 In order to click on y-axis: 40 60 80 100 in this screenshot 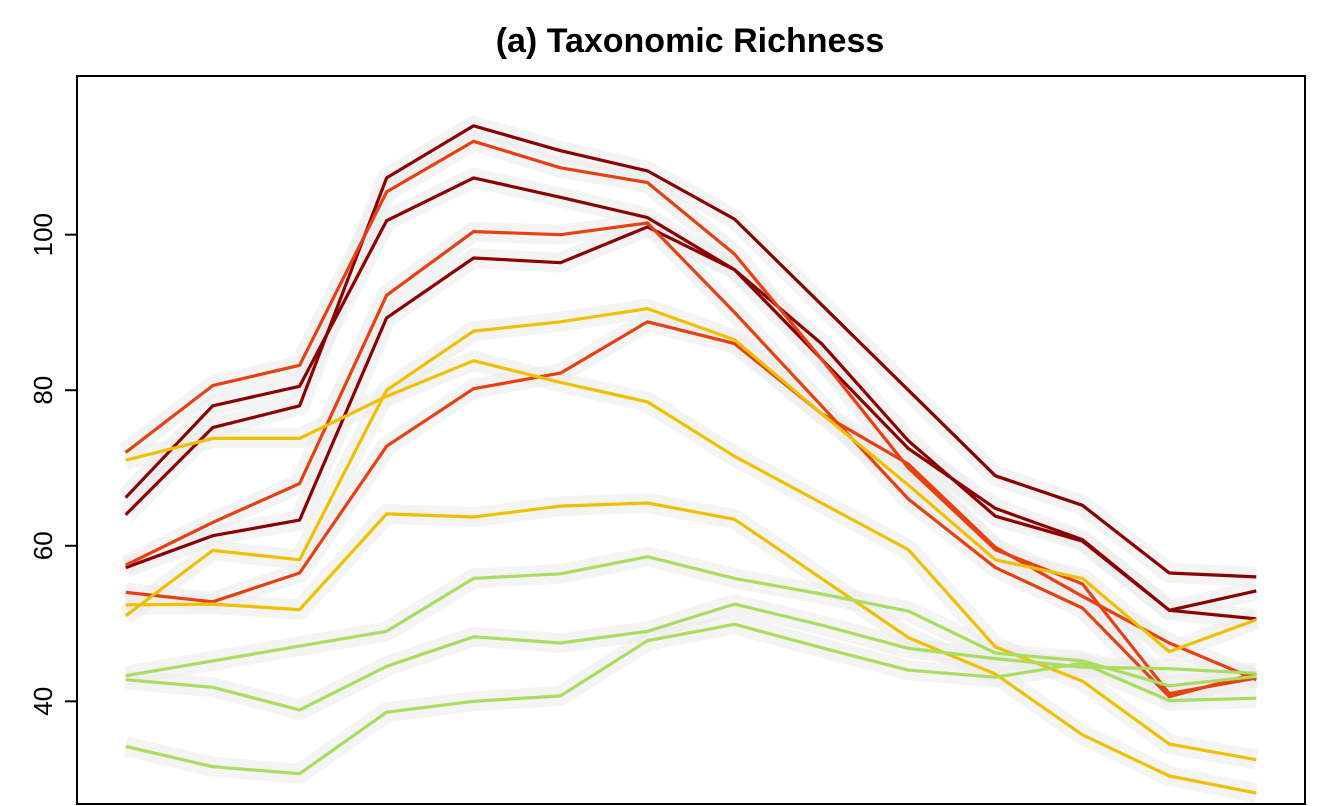, I will do `click(53, 464)`.